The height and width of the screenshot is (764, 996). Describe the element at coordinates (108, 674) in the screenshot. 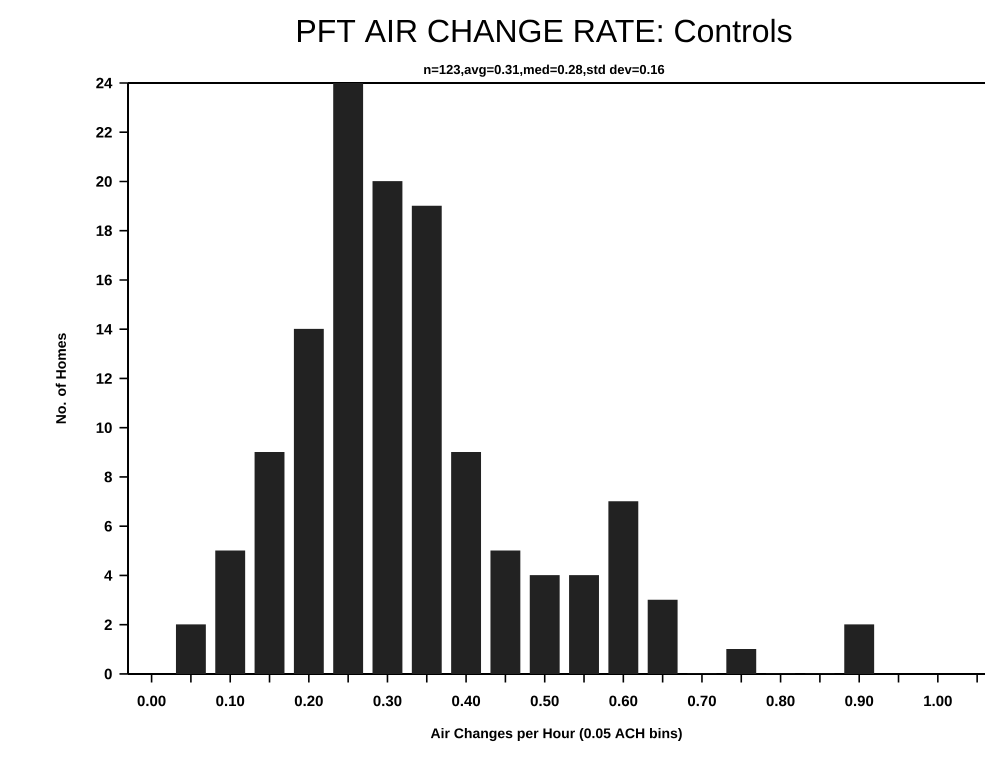

I see `y-tick-label: 0` at that location.